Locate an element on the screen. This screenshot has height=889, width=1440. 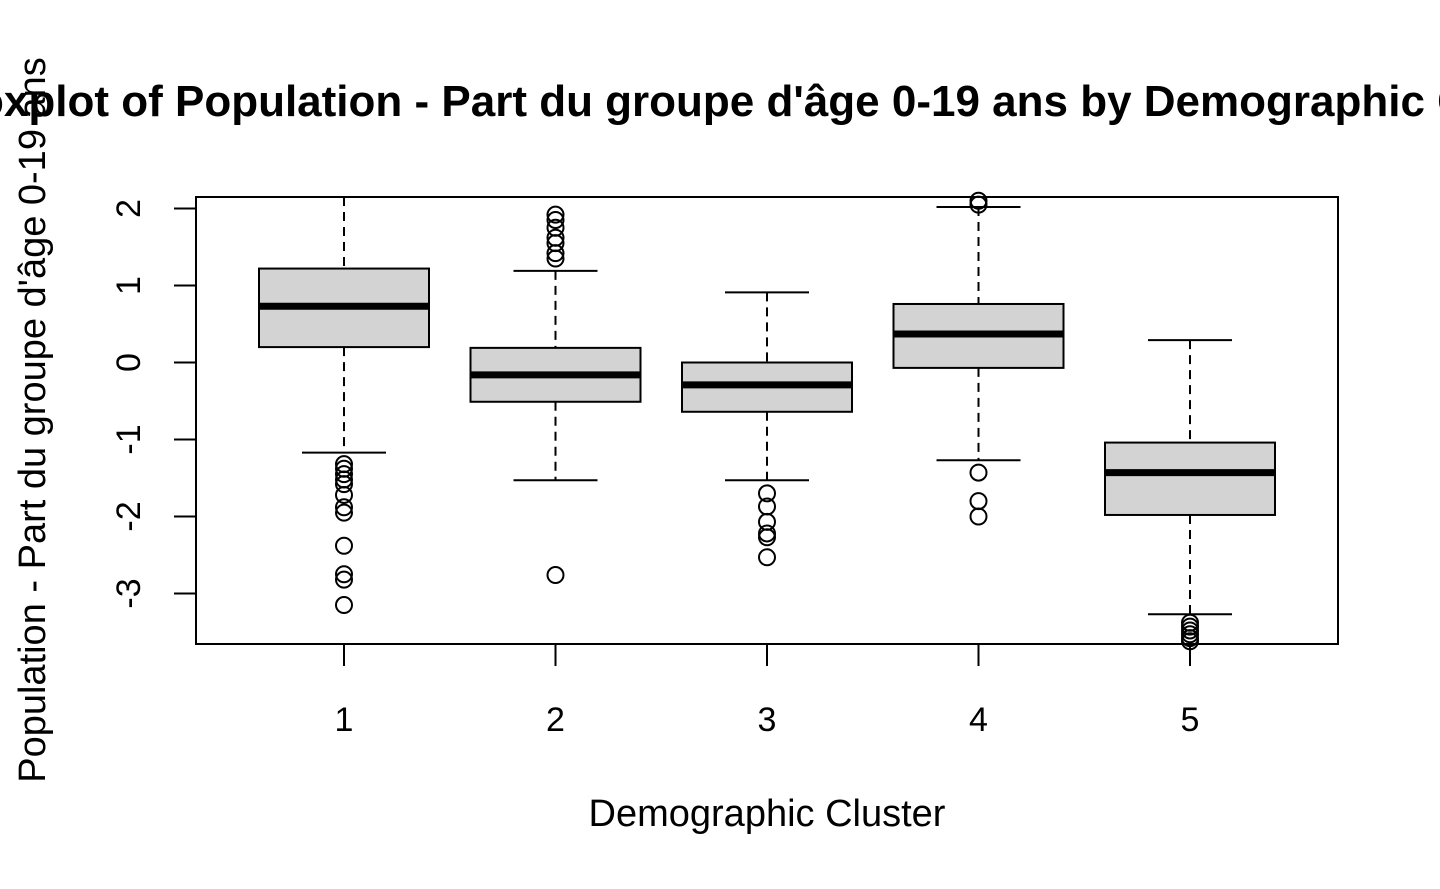
x-tick-label: 4 is located at coordinates (978, 720).